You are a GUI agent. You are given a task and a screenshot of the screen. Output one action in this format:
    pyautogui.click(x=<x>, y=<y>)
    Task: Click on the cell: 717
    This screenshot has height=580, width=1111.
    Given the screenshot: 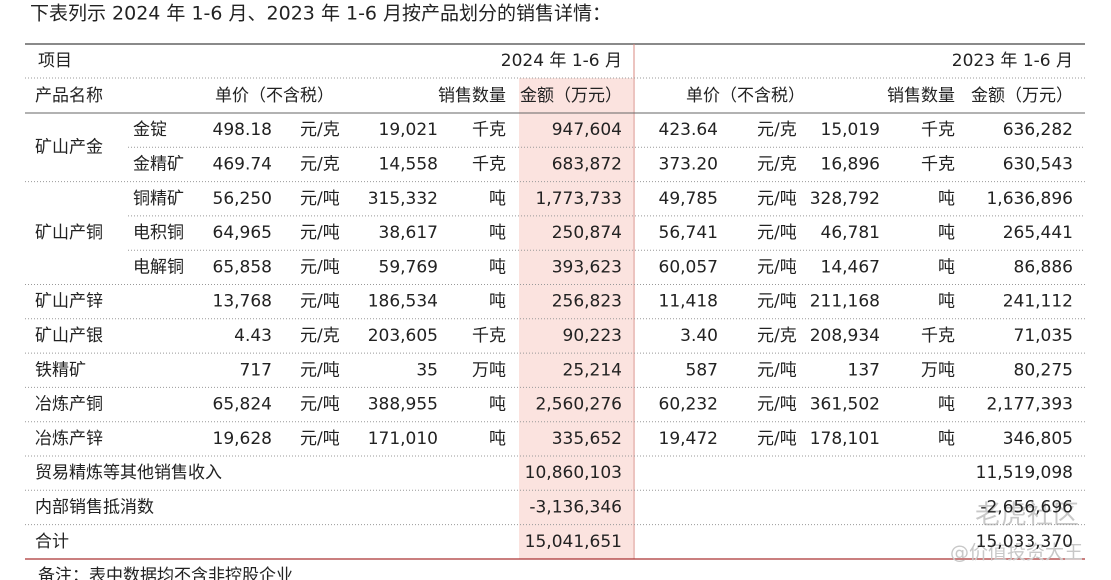 What is the action you would take?
    pyautogui.click(x=256, y=370)
    